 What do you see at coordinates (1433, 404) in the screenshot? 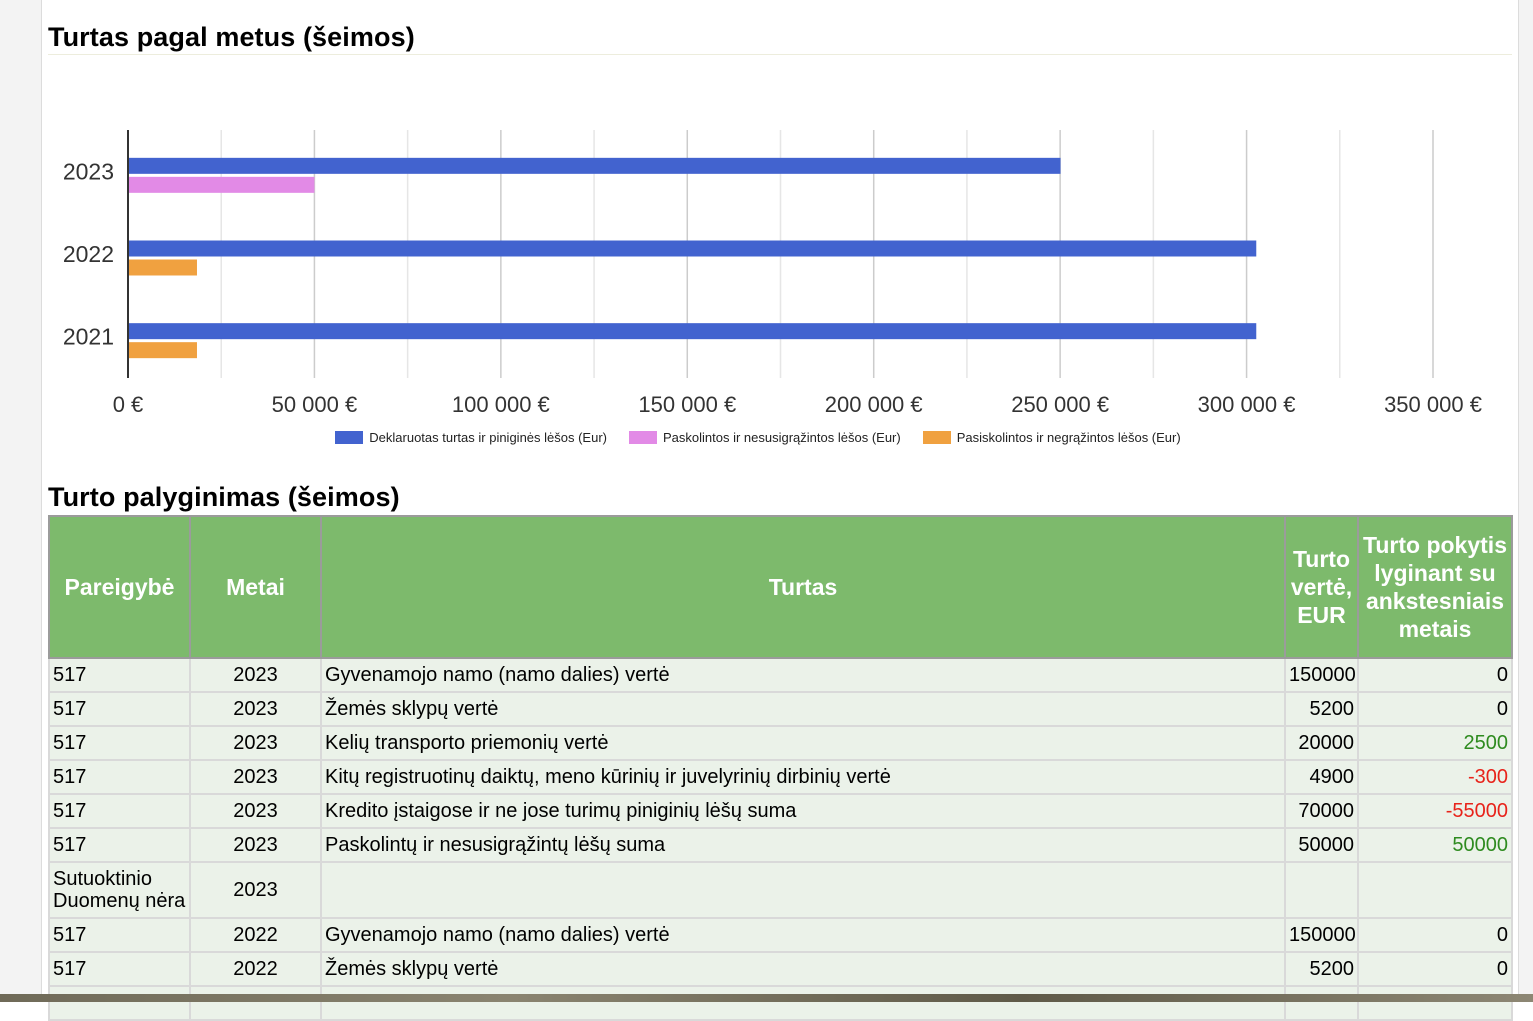
I see `x-tick-label: 350 000 €` at bounding box center [1433, 404].